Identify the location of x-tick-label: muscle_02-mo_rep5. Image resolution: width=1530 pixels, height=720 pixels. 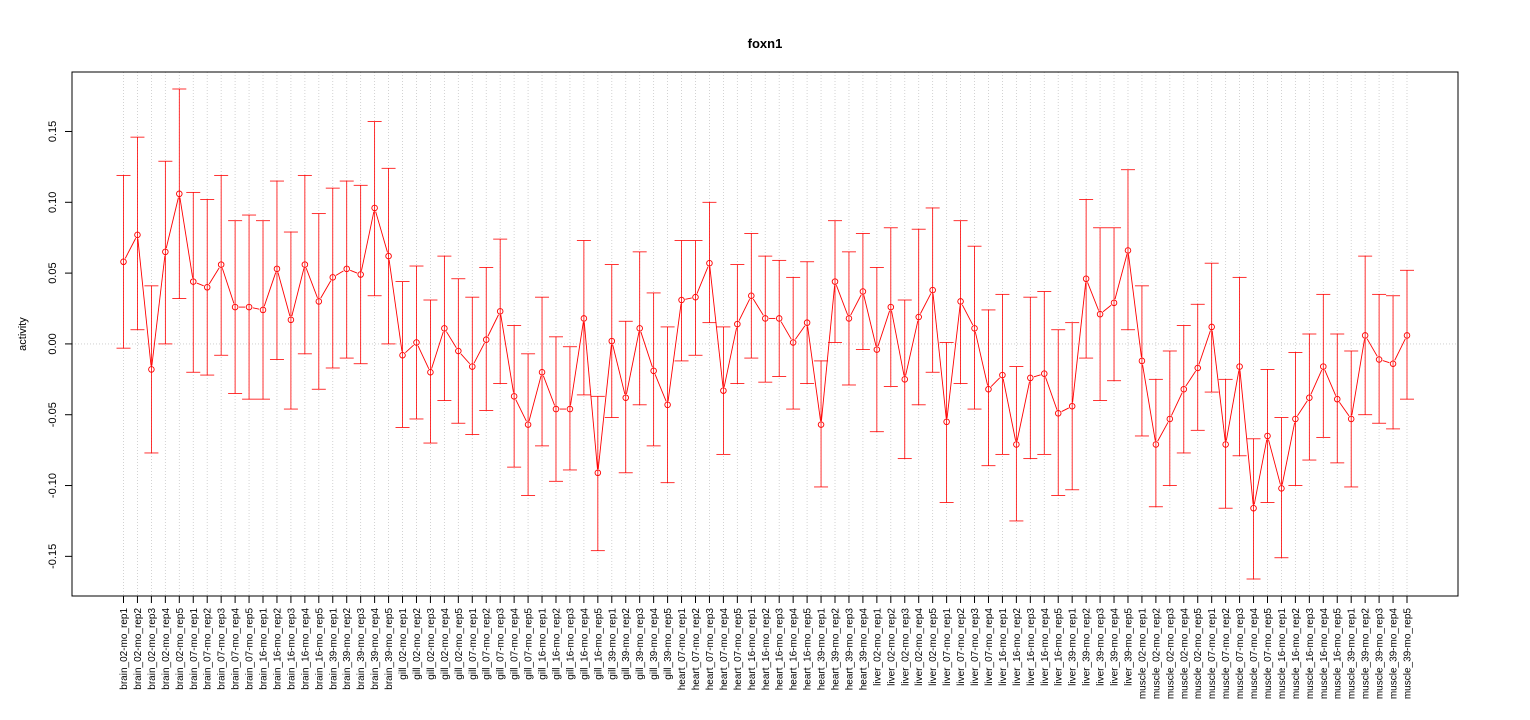
(1198, 654).